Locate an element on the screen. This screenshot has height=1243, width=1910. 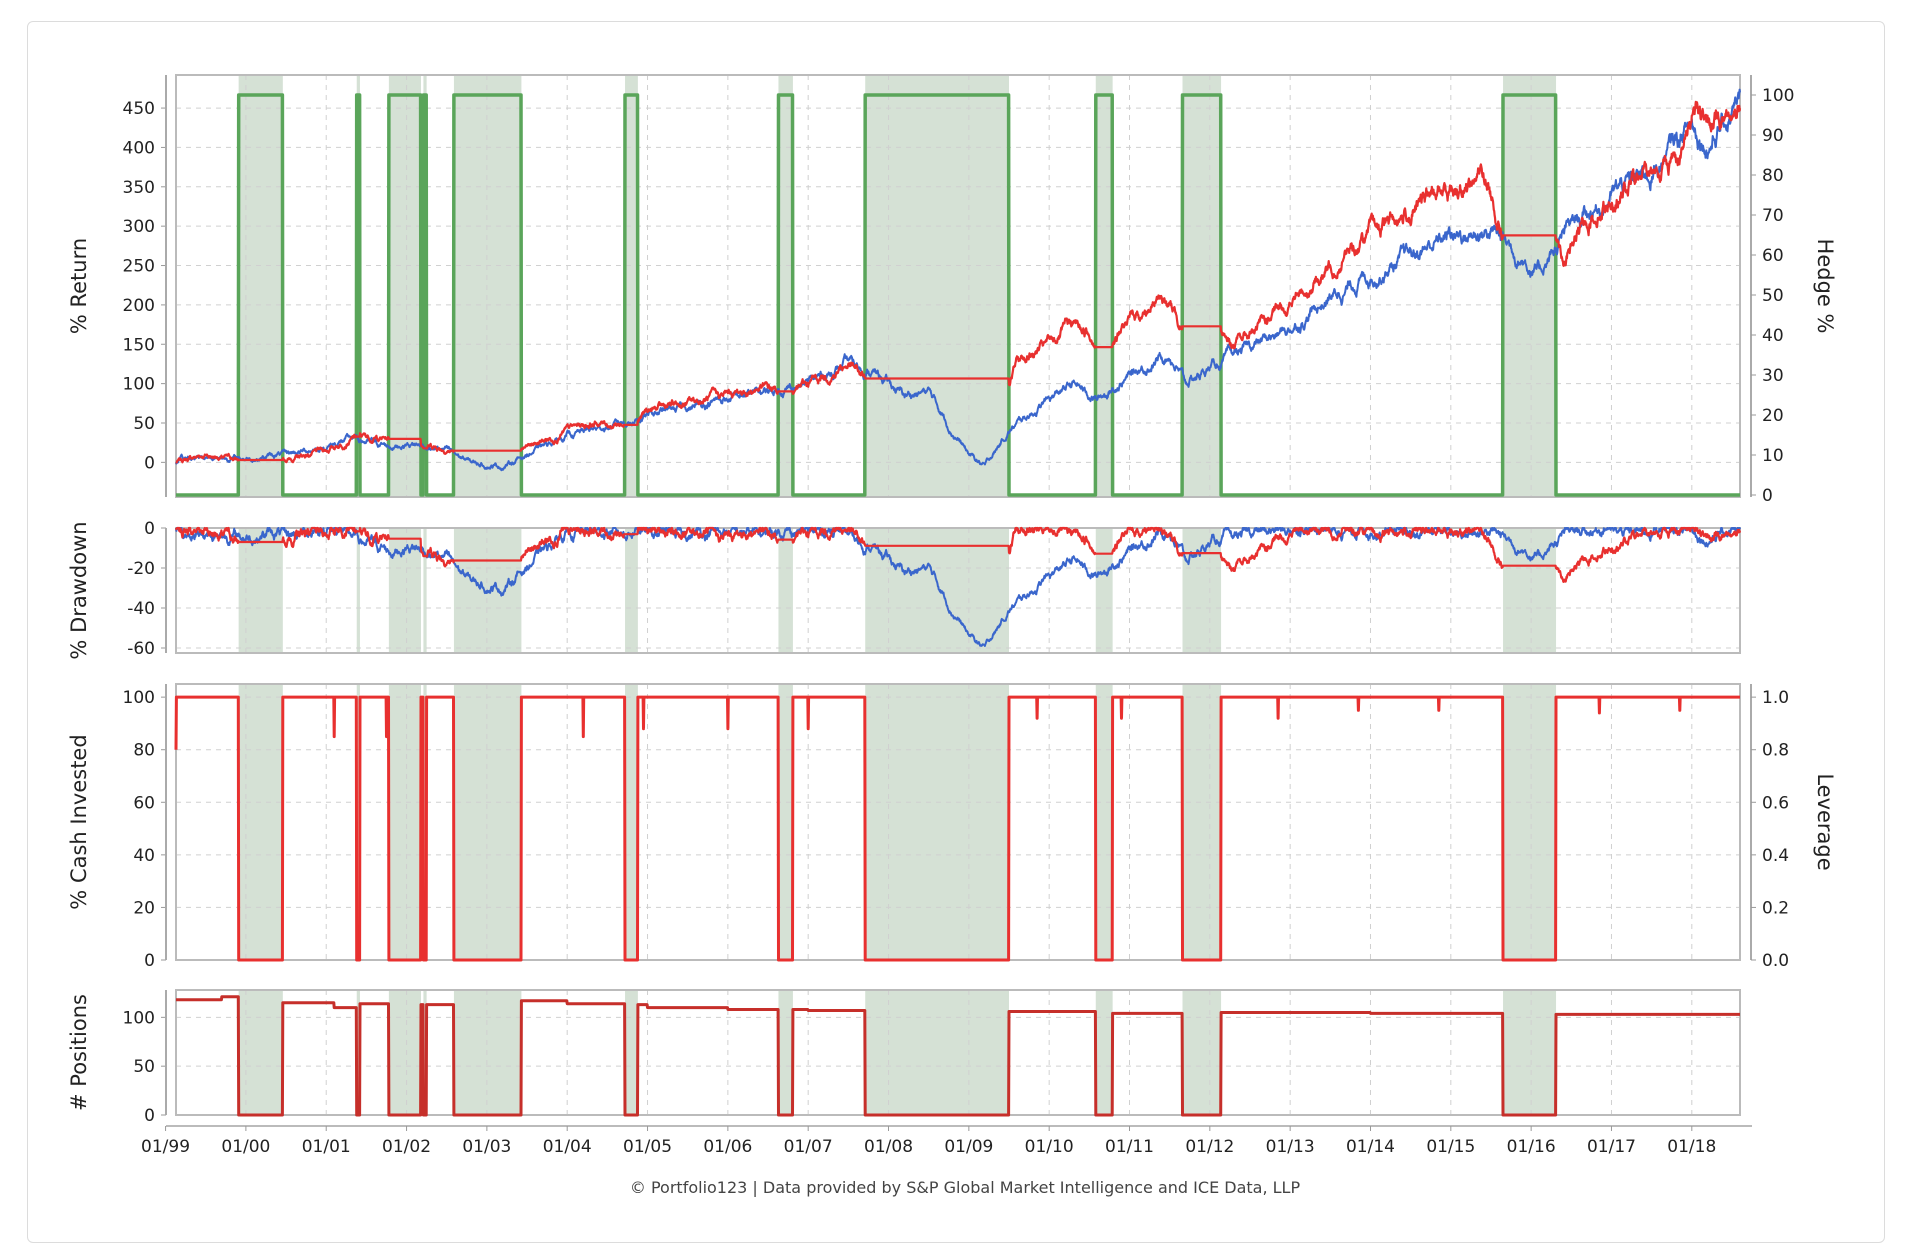
x-tick-label: 01/02 is located at coordinates (406, 1147).